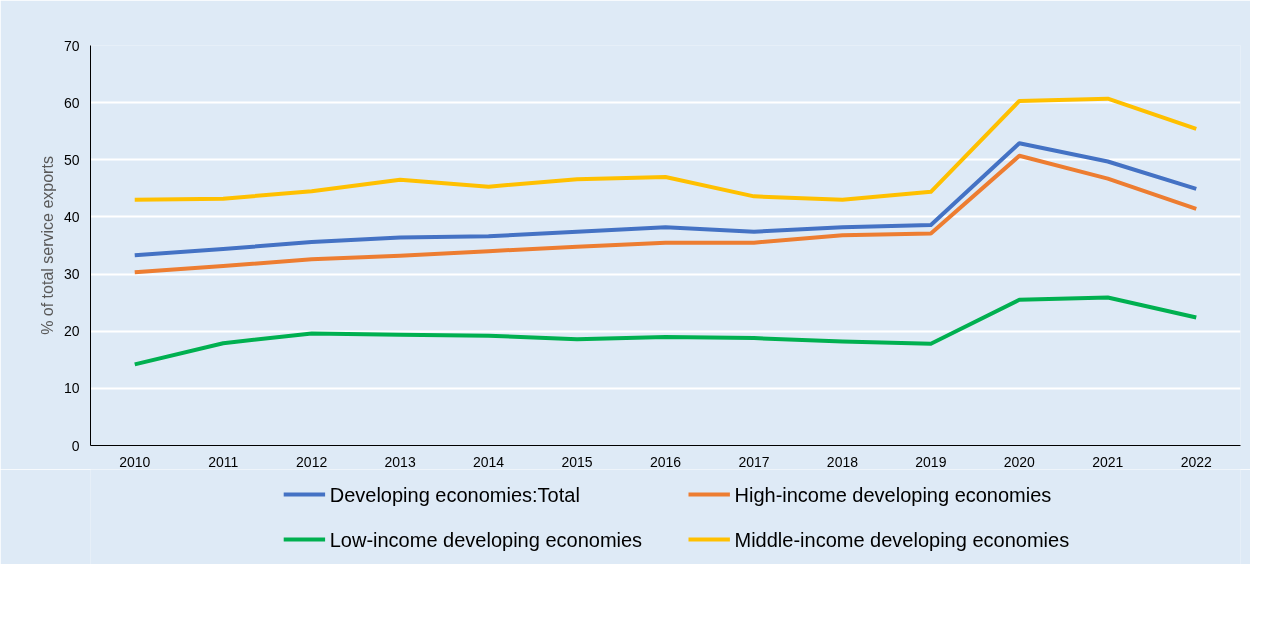 Image resolution: width=1261 pixels, height=618 pixels. What do you see at coordinates (135, 461) in the screenshot?
I see `x-tick-label: 2010` at bounding box center [135, 461].